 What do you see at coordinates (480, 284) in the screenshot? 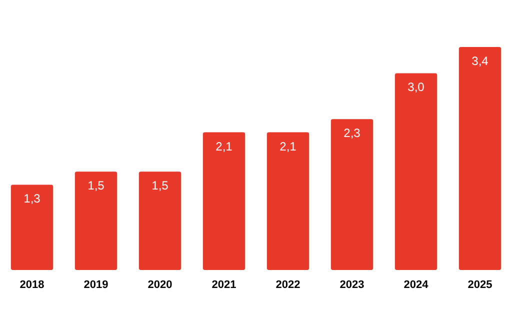
I see `x-tick-label: 2025` at bounding box center [480, 284].